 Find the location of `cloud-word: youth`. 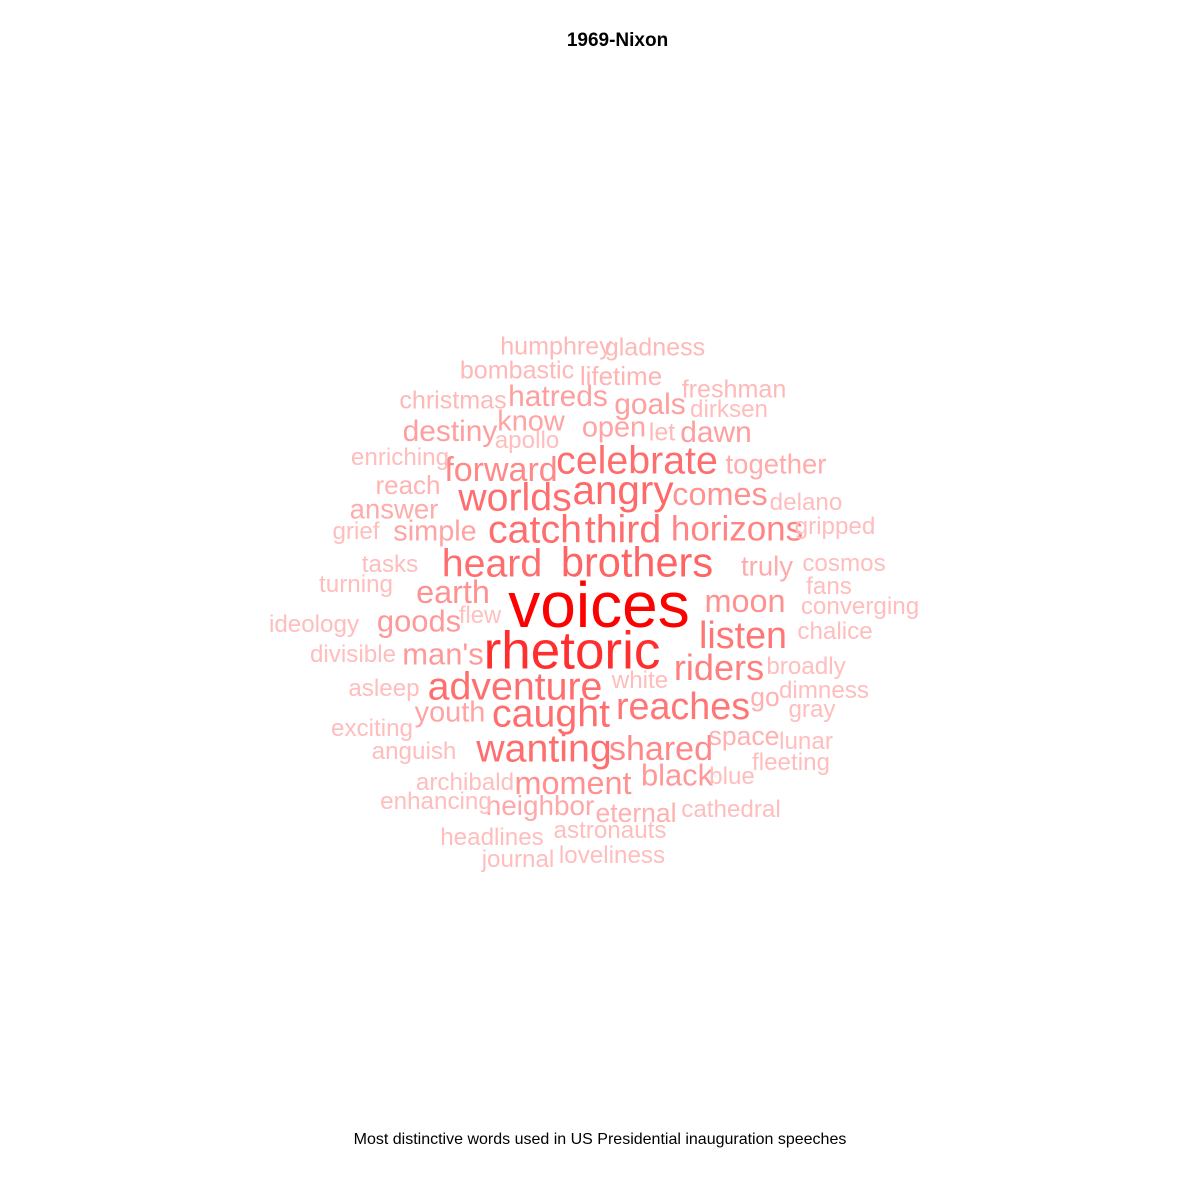

cloud-word: youth is located at coordinates (450, 712).